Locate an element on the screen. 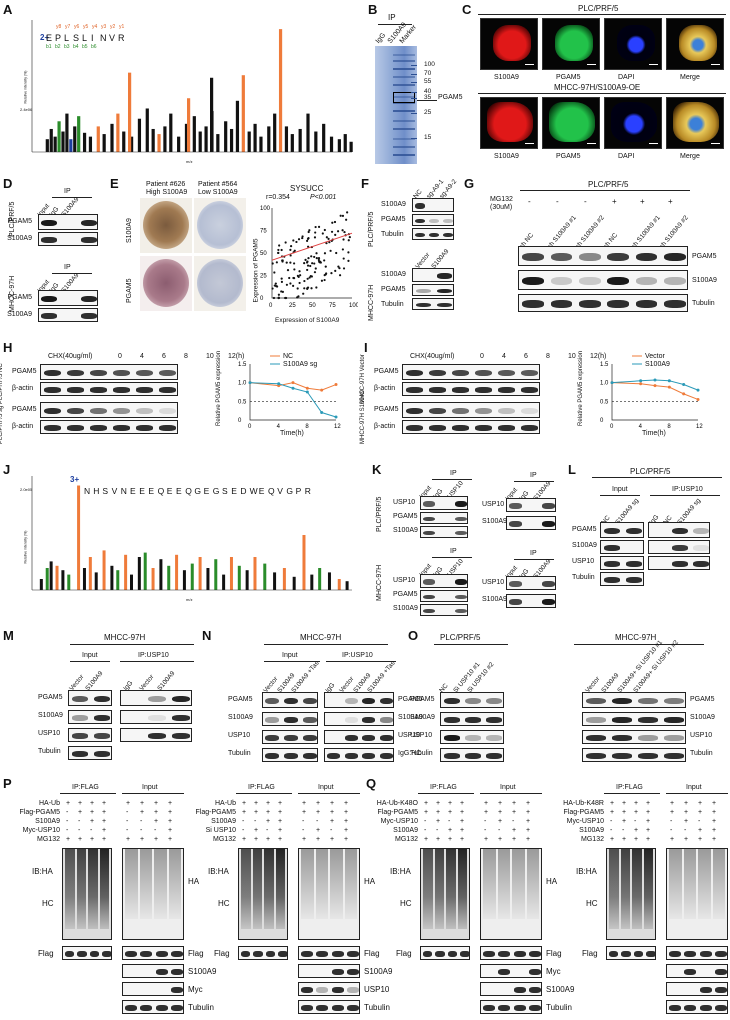 Image resolution: width=730 pixels, height=1020 pixels. q-input: Input is located at coordinates (508, 787).